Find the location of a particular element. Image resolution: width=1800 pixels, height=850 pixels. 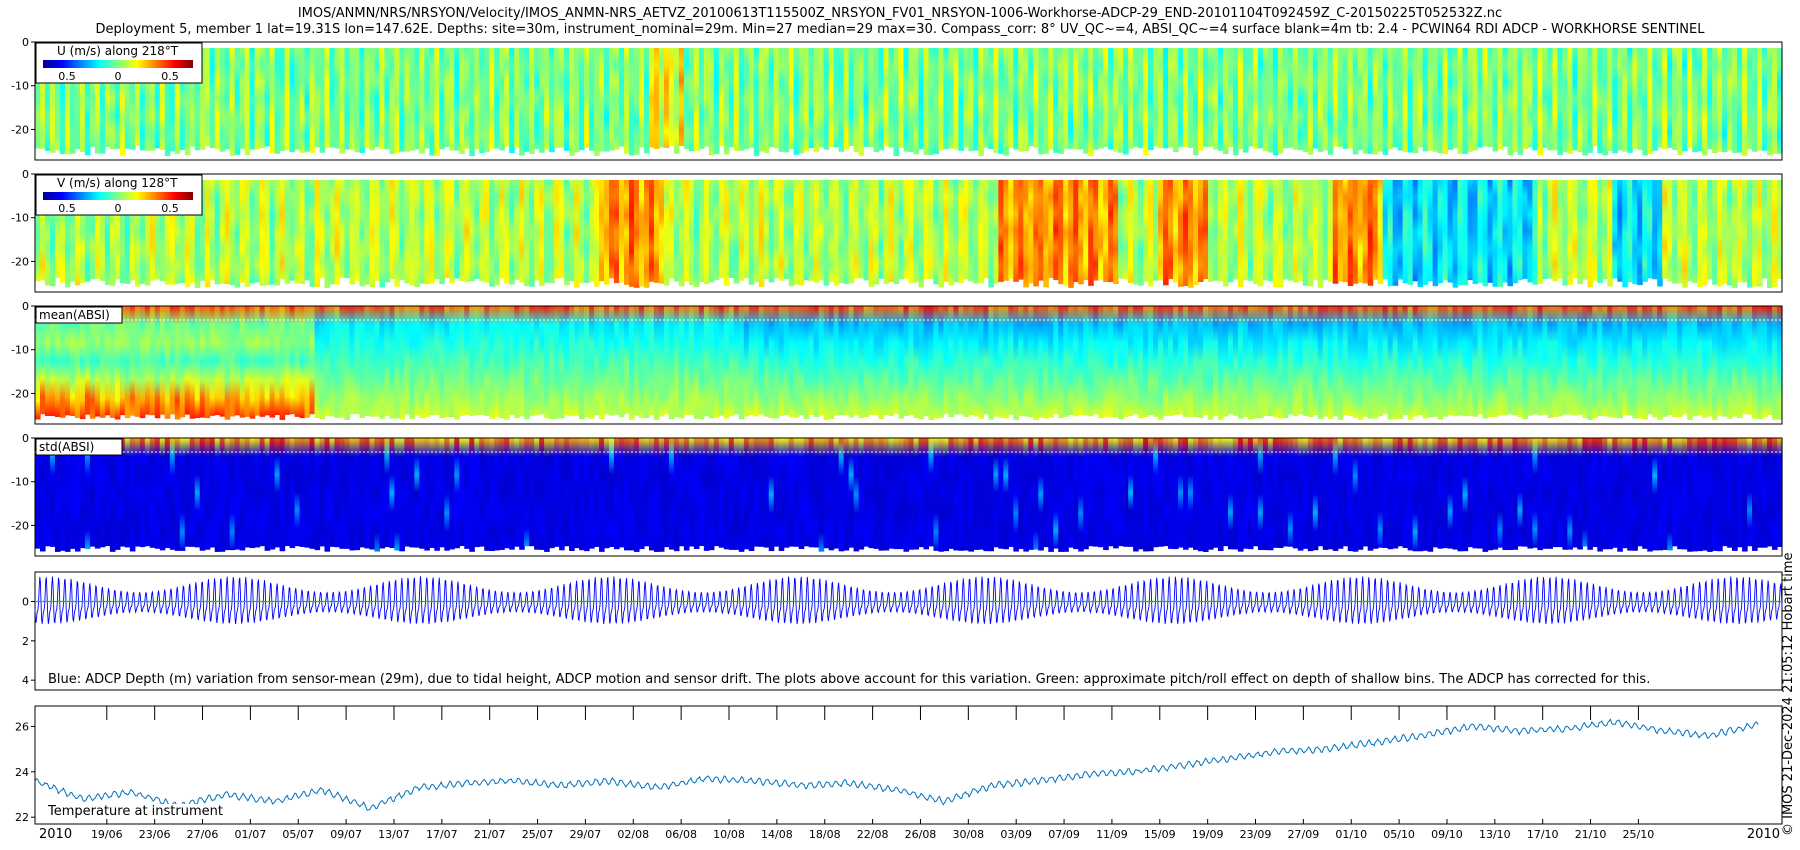

y-tick-label: 22 is located at coordinates (22, 817).